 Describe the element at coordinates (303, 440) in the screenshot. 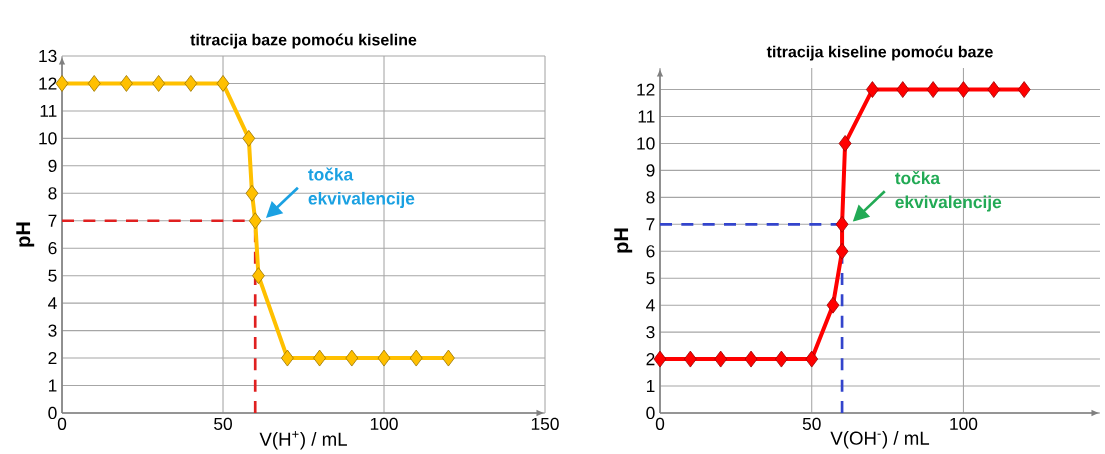

I see `x-axis-title: V(H$^{+}$) / mL` at that location.